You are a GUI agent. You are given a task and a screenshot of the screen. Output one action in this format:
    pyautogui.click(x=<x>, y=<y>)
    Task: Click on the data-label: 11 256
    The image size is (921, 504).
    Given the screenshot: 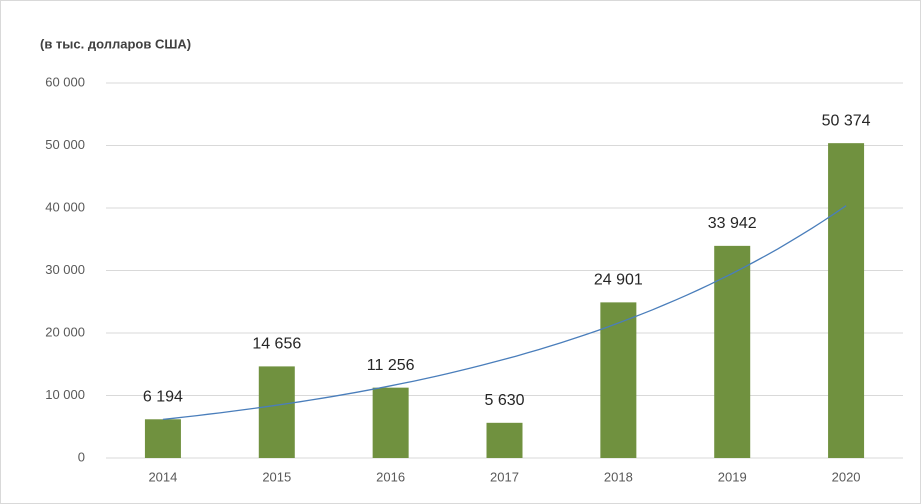 What is the action you would take?
    pyautogui.click(x=391, y=365)
    